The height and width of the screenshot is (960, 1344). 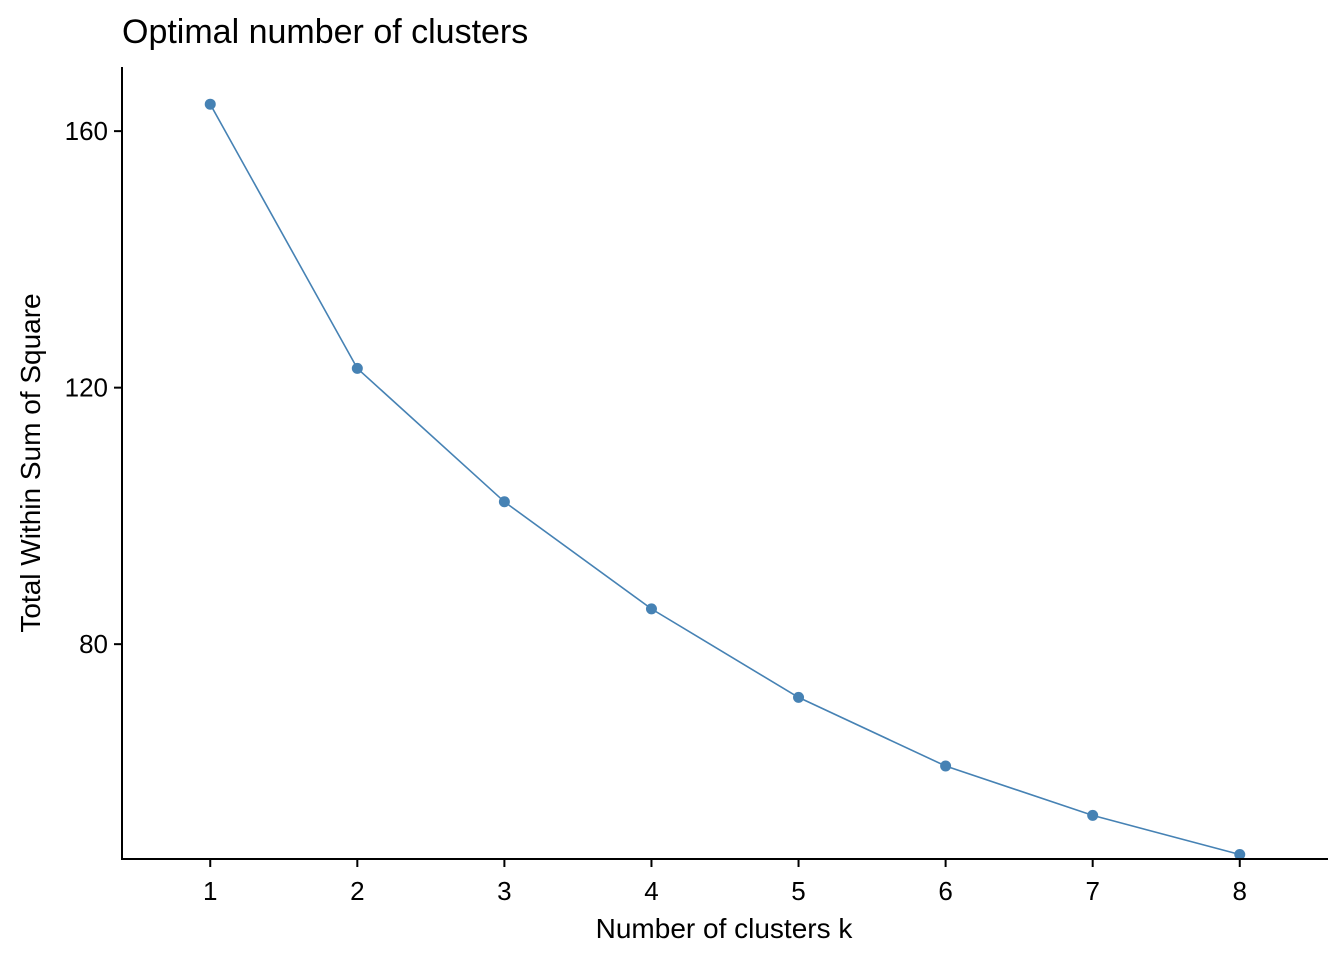 I want to click on x-tick-label: 2, so click(x=357, y=891).